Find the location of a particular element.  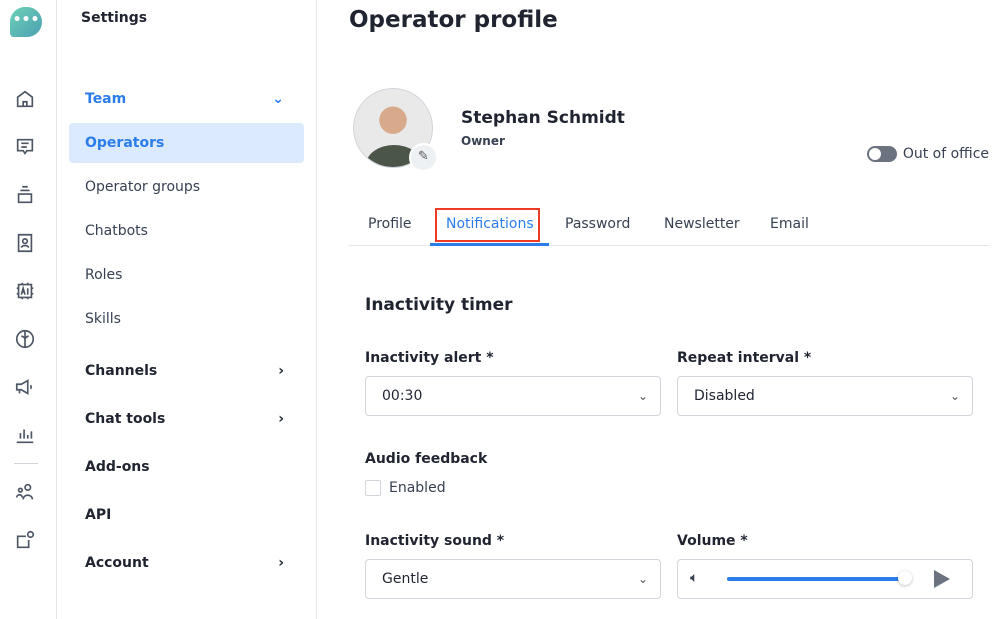

sidebar-item-add-ons: Add-ons is located at coordinates (117, 467).